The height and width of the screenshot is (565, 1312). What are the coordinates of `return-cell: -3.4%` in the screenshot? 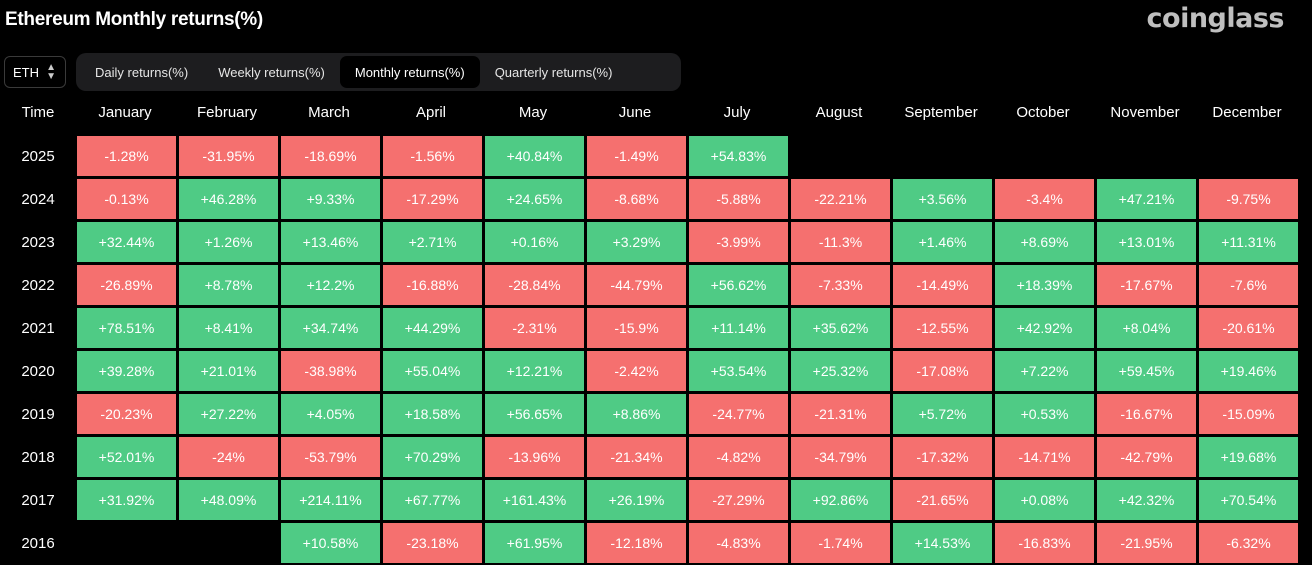 It's located at (1044, 199).